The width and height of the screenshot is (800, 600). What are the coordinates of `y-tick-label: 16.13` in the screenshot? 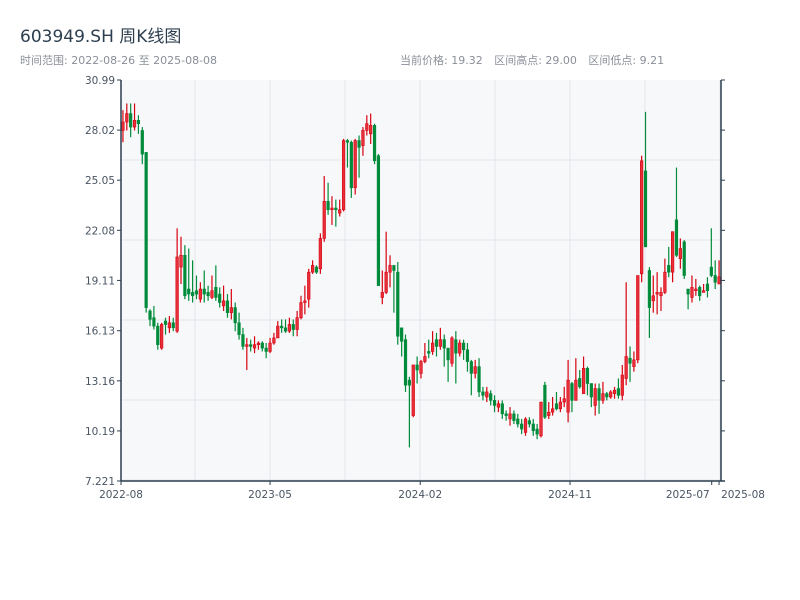 It's located at (100, 332).